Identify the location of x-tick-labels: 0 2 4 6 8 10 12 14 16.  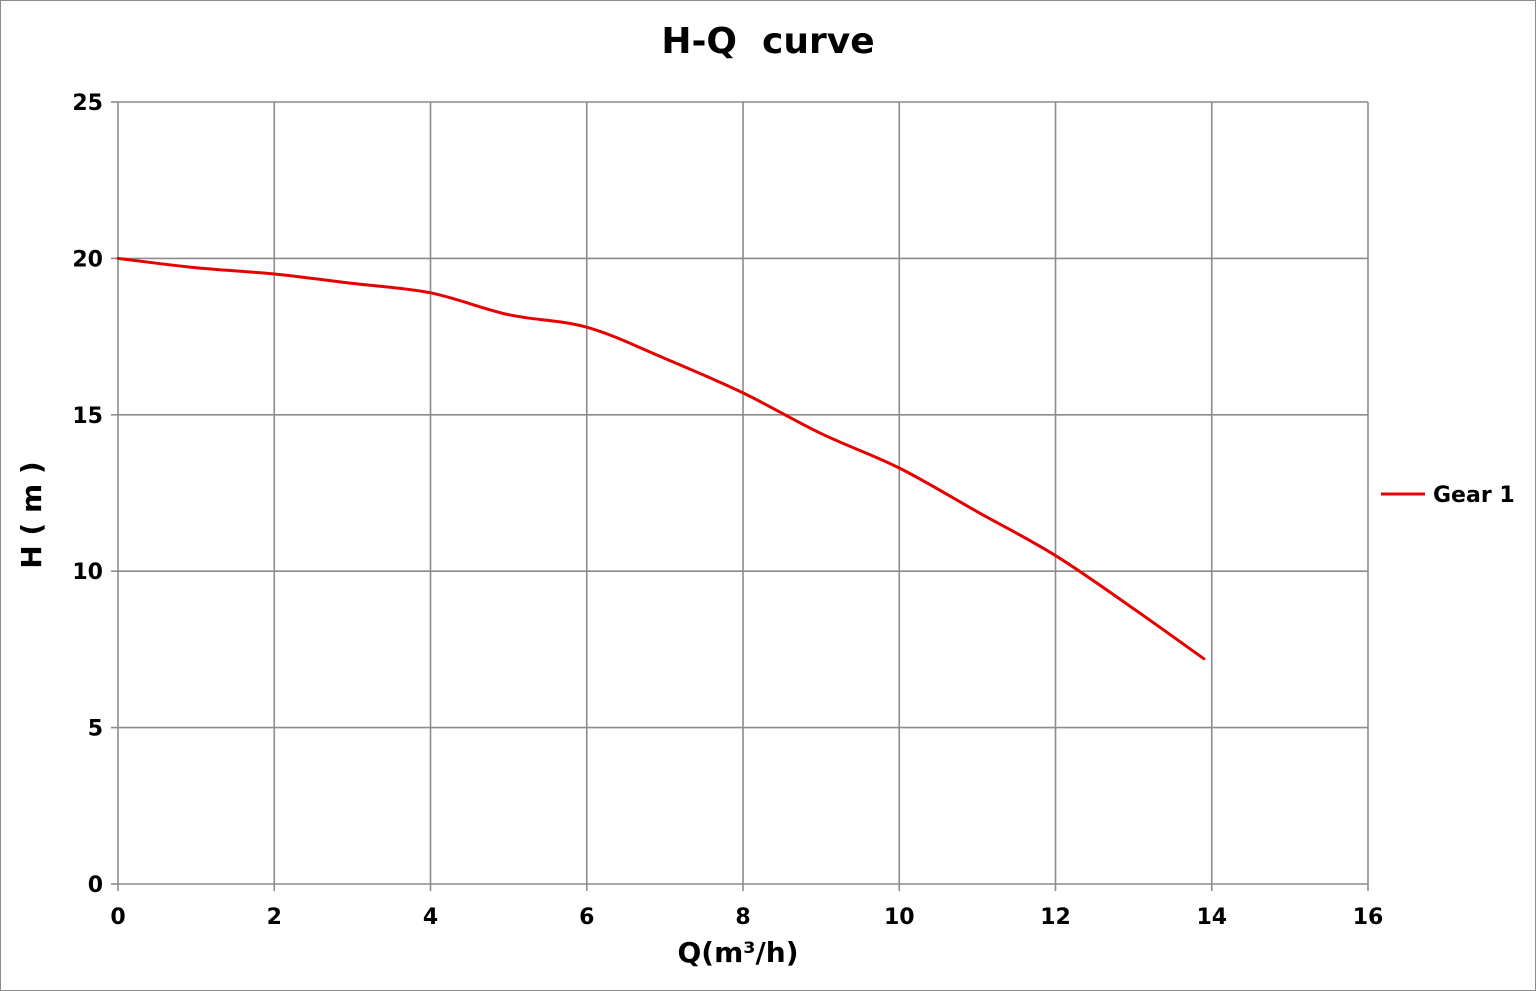
(746, 917).